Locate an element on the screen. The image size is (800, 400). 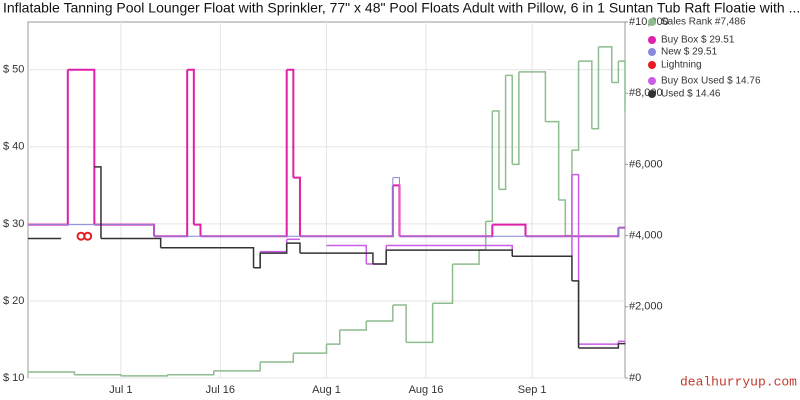
x-tick-label: Jul 16 is located at coordinates (220, 390).